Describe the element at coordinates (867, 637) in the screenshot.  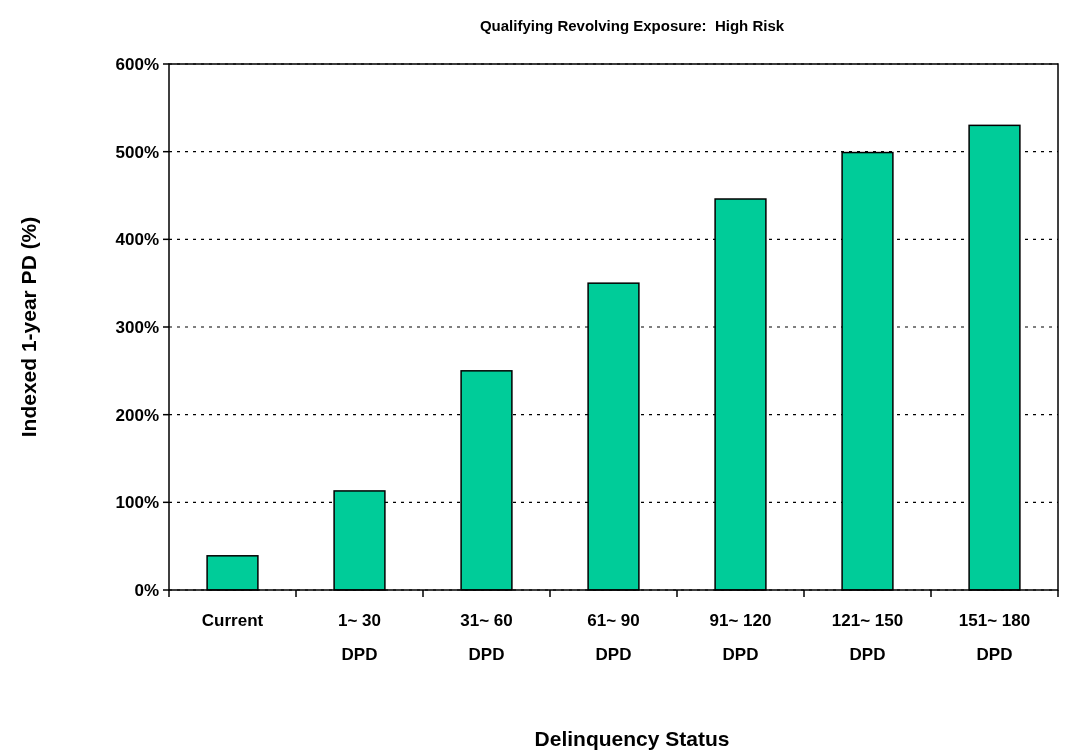
I see `x-tick-label: 121~ 150 DPD` at that location.